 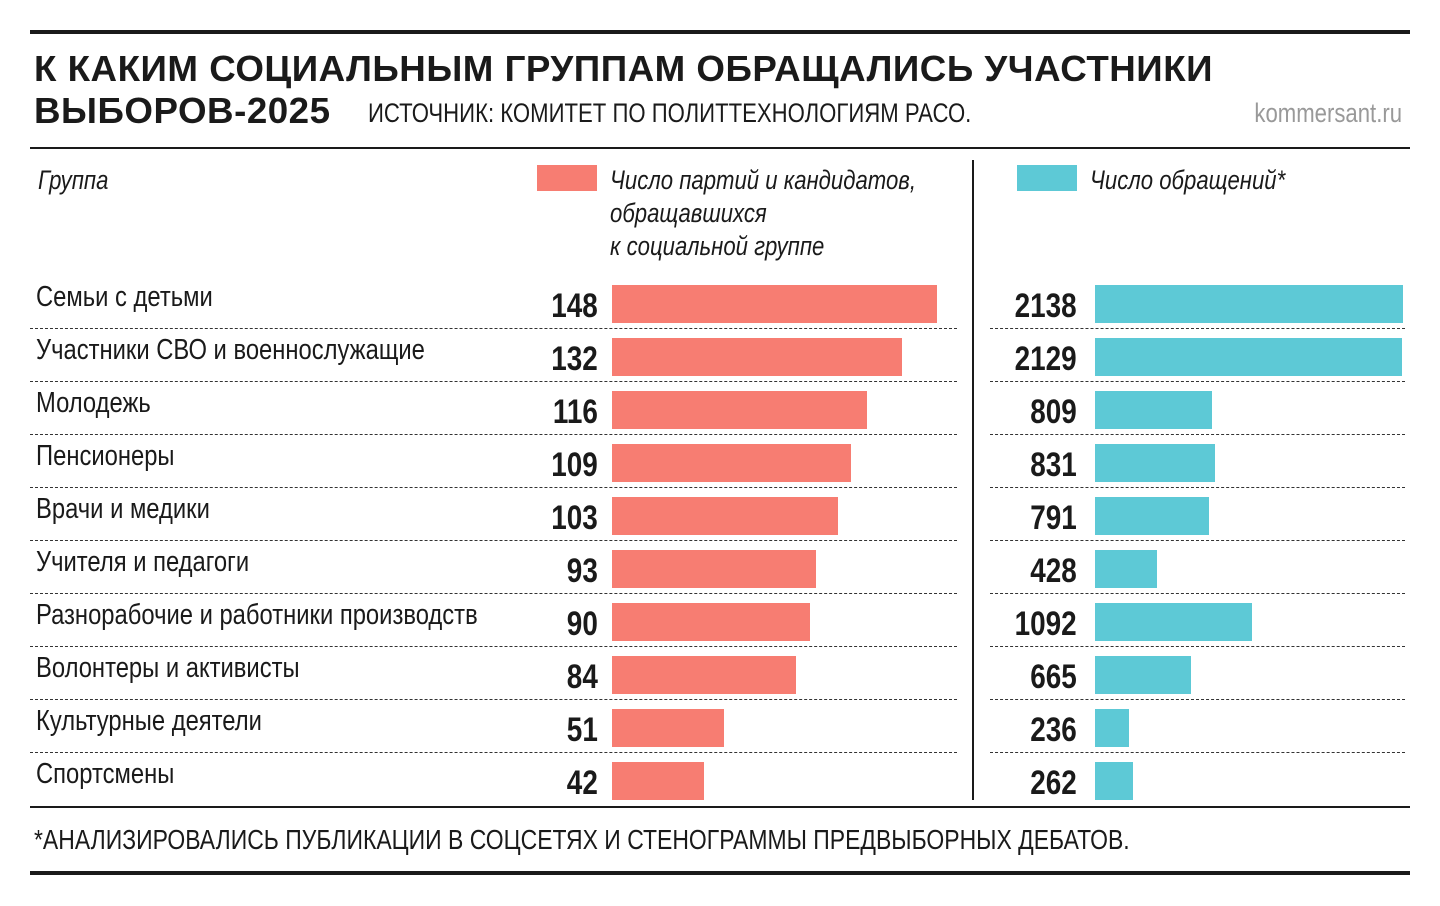 What do you see at coordinates (230, 350) in the screenshot?
I see `row-label: Участники СВО и военнослужащие` at bounding box center [230, 350].